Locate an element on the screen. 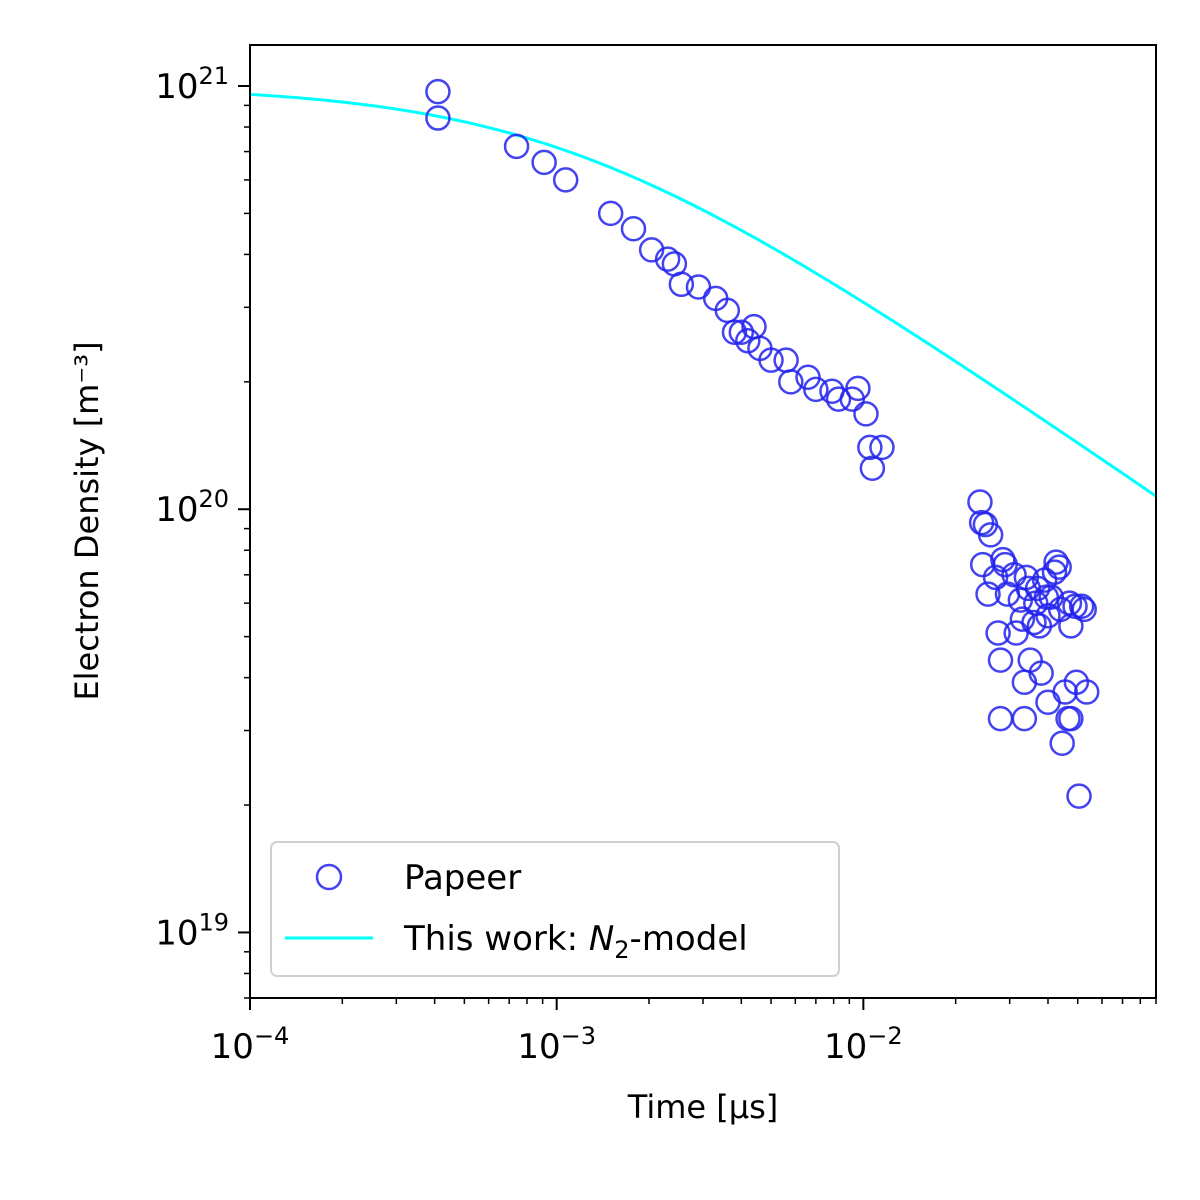 Image resolution: width=1200 pixels, height=1200 pixels. y-axis-label: Electron Density [m⁻³] is located at coordinates (87, 520).